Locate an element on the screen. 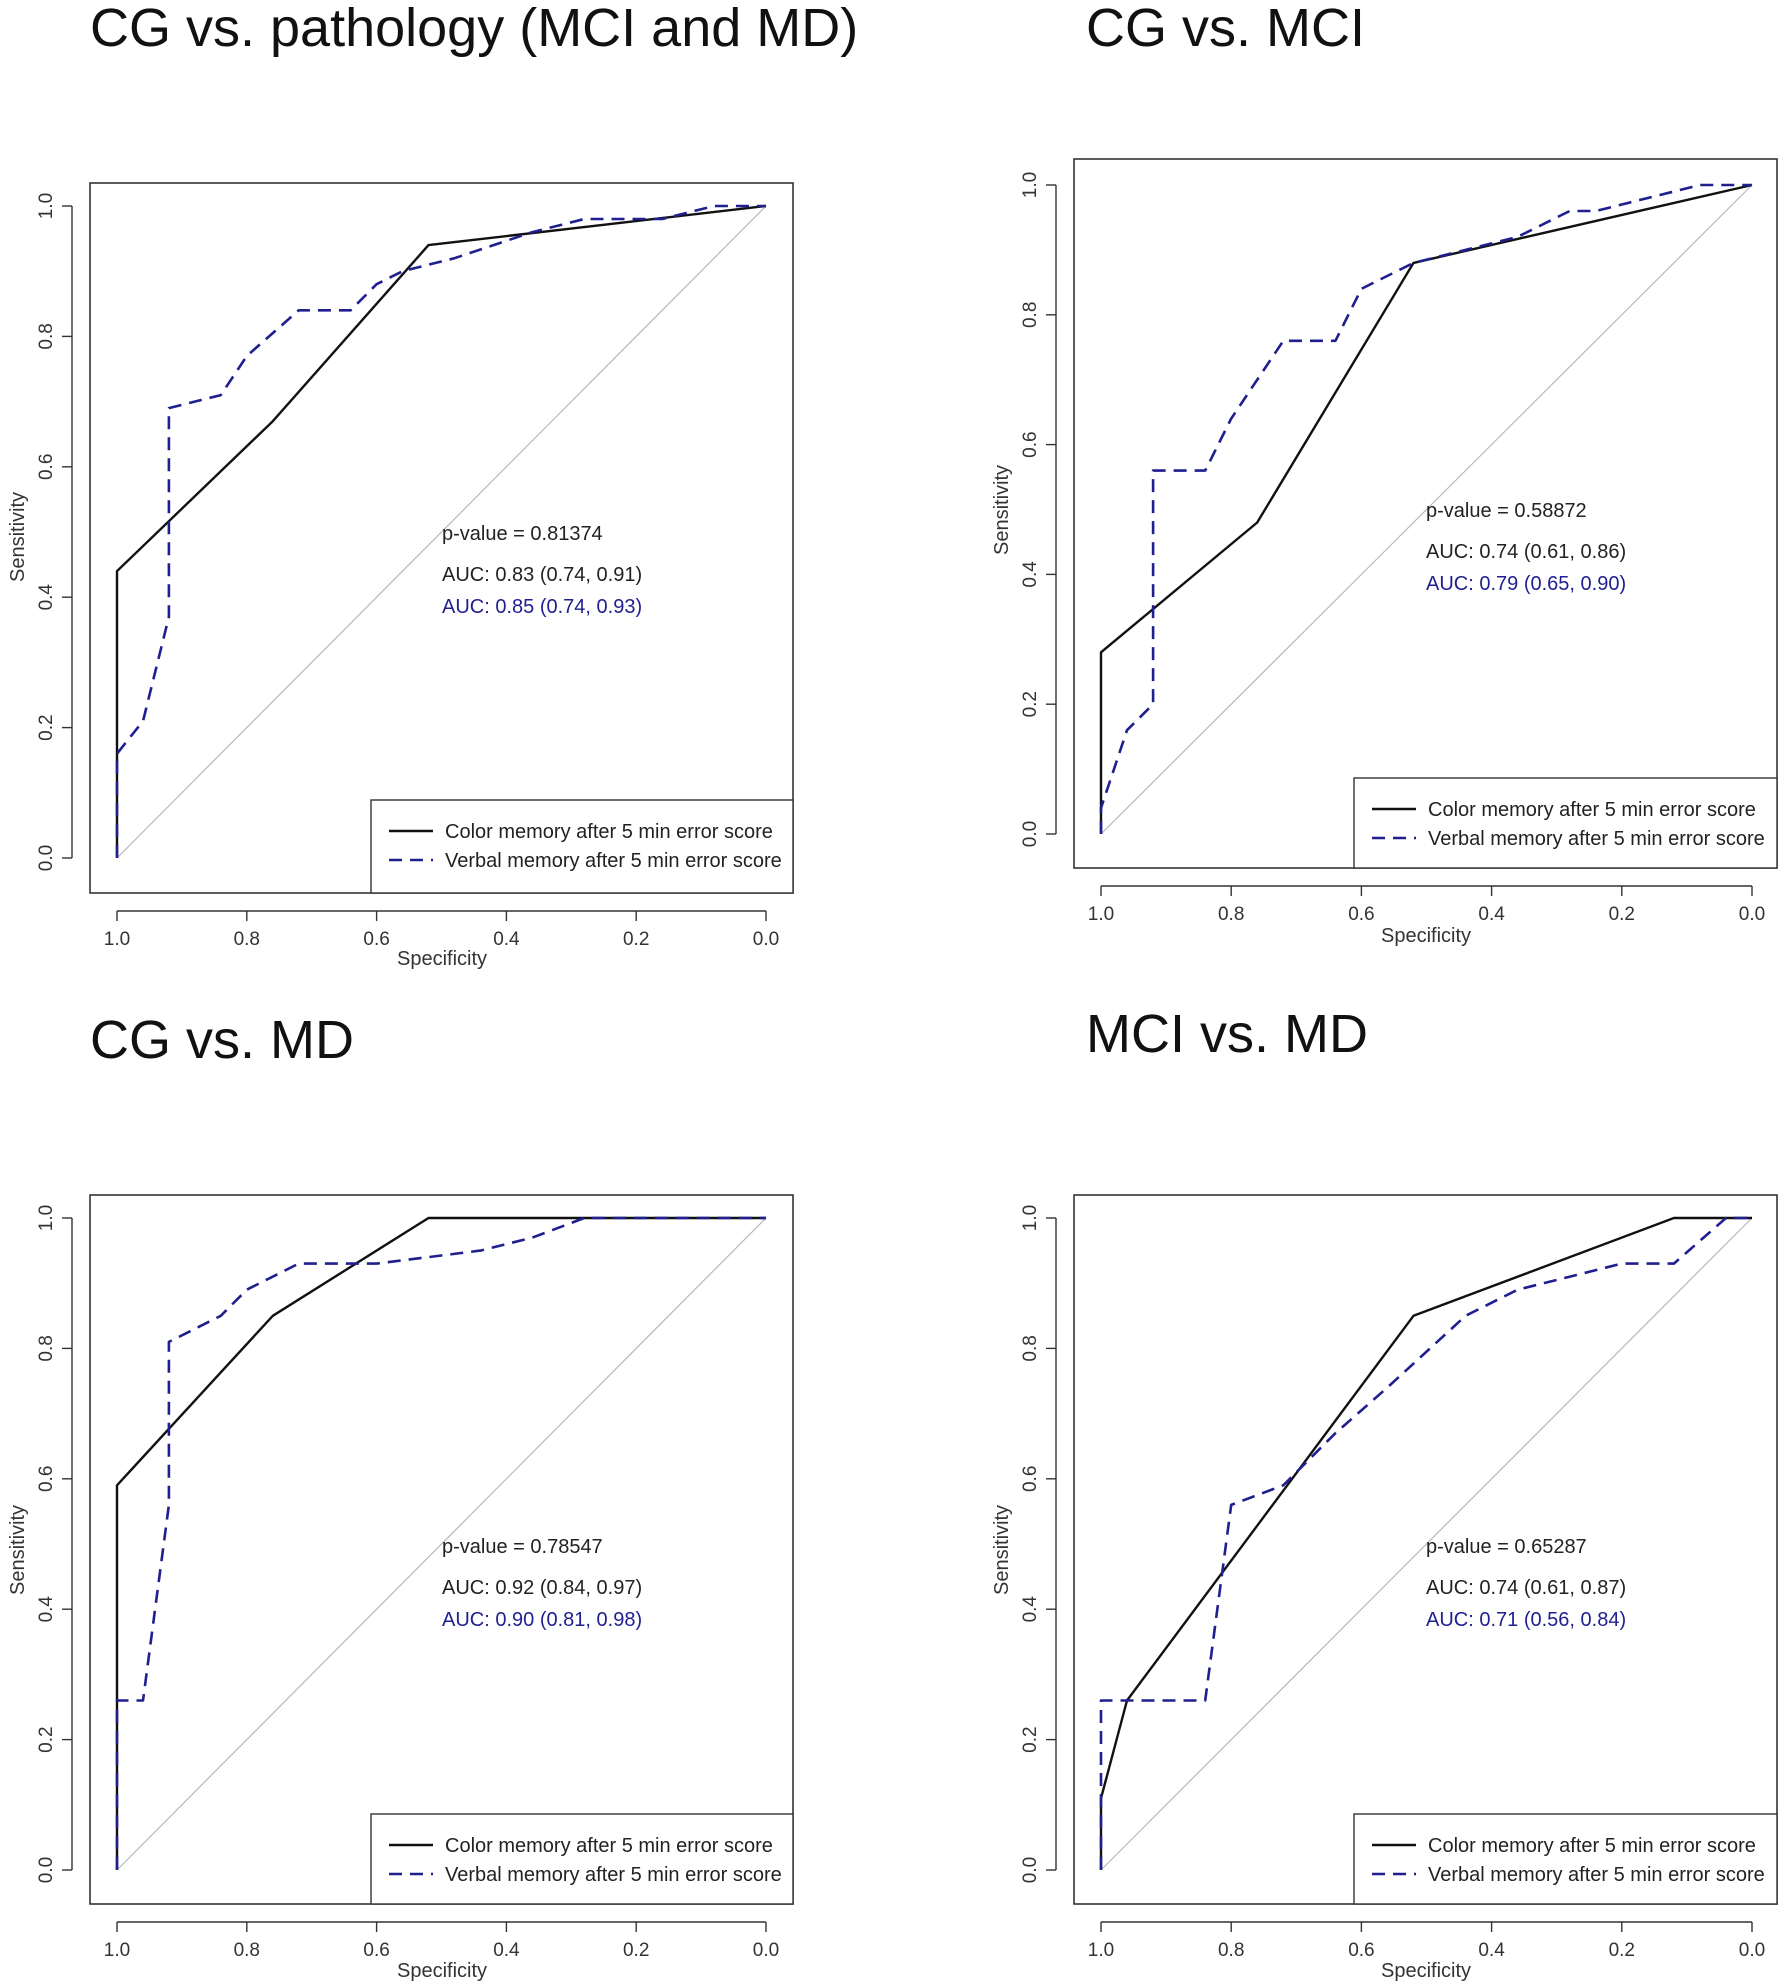 Image resolution: width=1784 pixels, height=1988 pixels. auc-color-label: AUC: 0.83 (0.74, 0.91) is located at coordinates (542, 575).